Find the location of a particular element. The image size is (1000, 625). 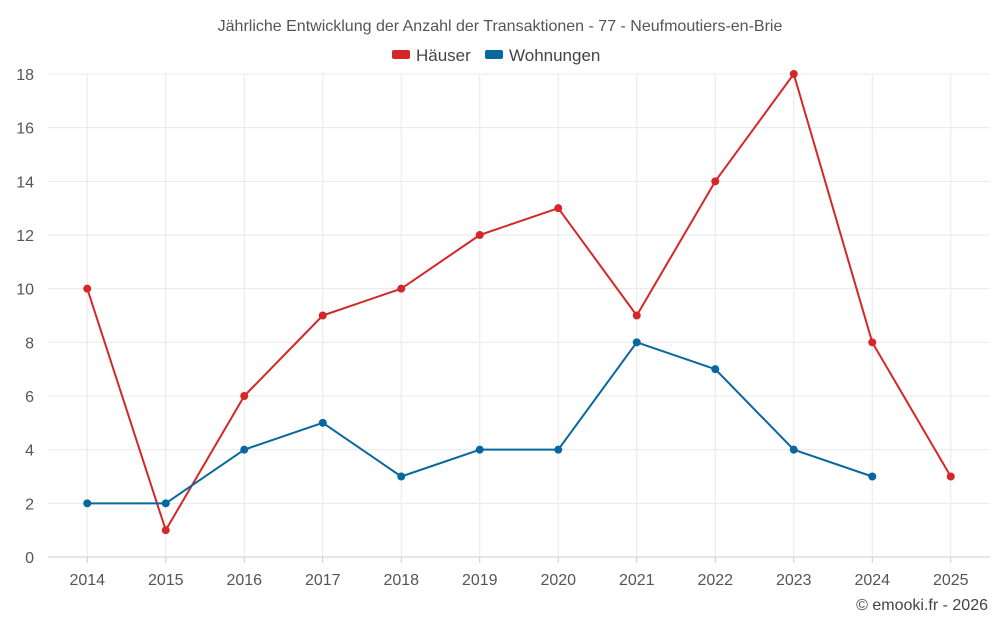

x-tick-label: 2016 is located at coordinates (244, 580).